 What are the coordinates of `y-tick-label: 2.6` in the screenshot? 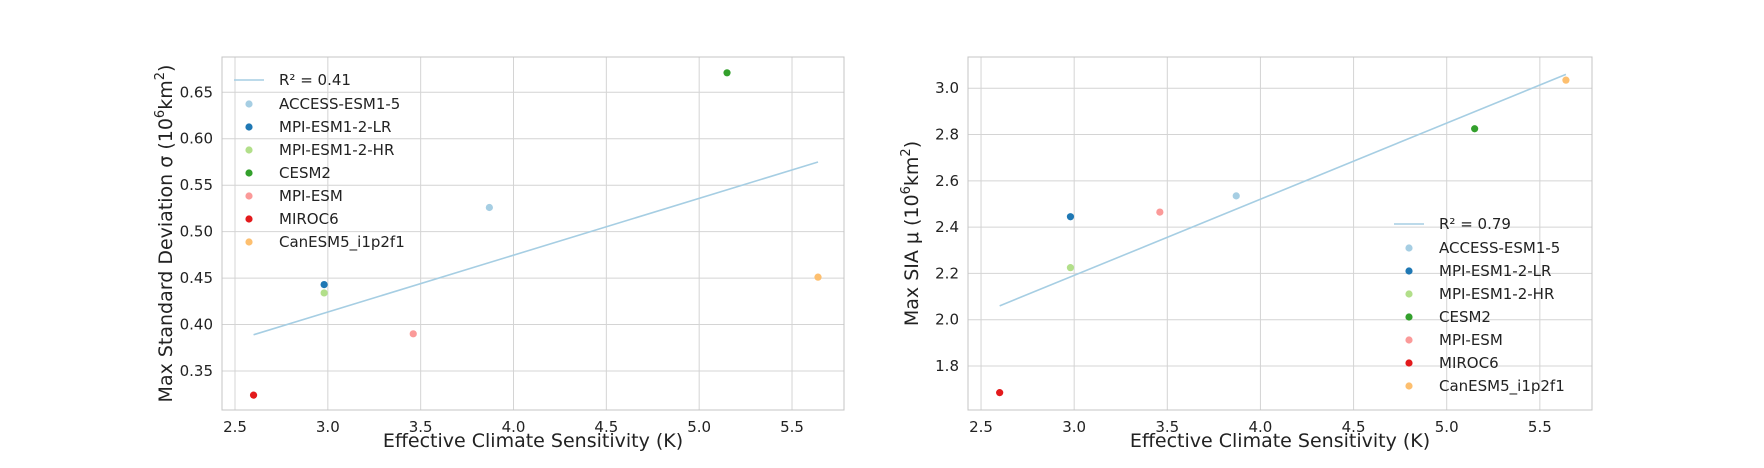 It's located at (947, 181).